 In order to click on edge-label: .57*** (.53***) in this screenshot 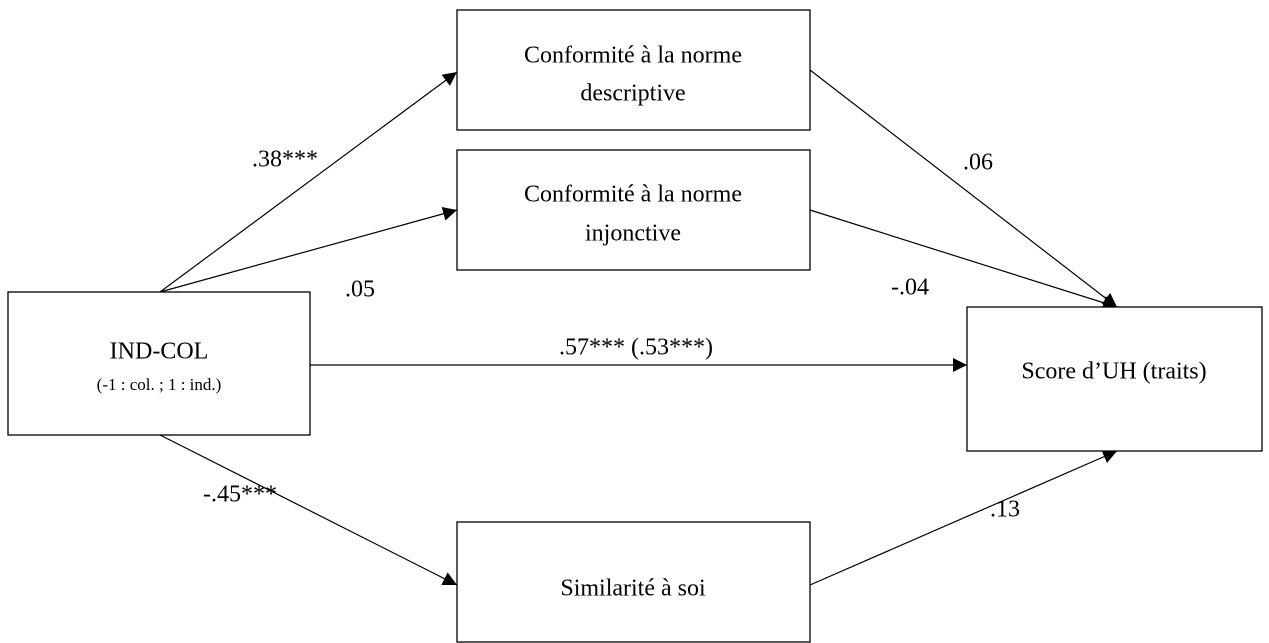, I will do `click(636, 348)`.